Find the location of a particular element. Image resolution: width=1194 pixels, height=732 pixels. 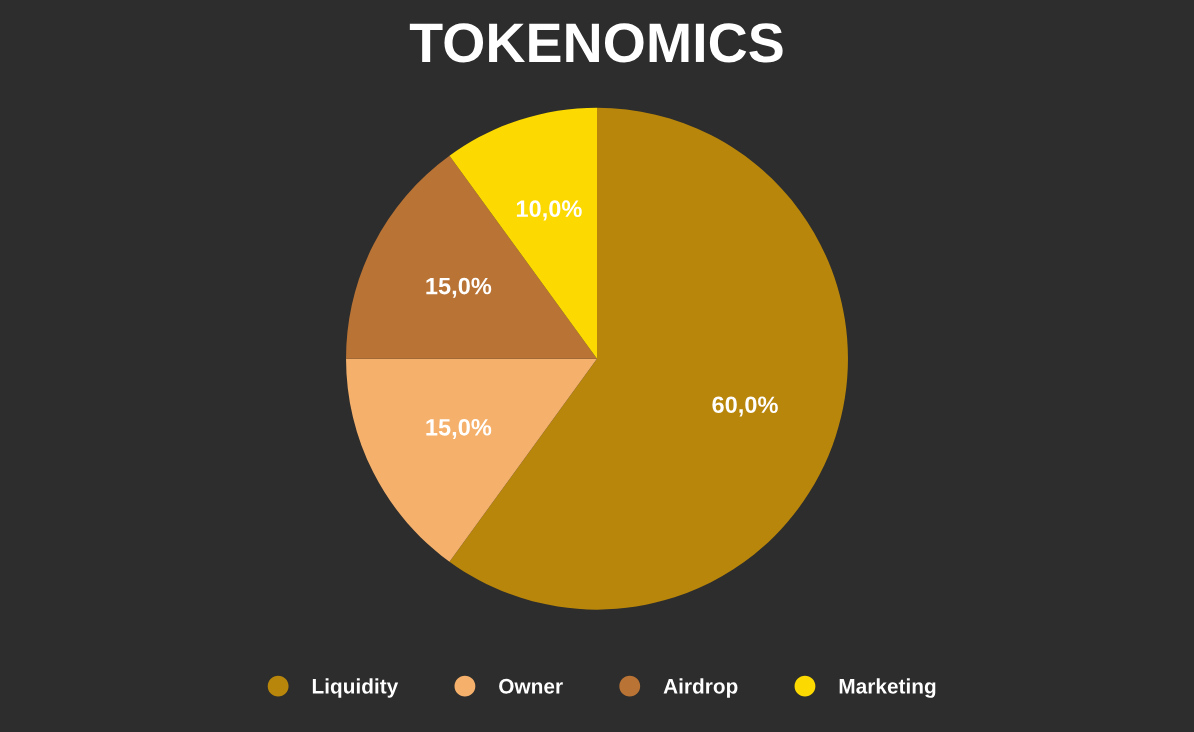

legend-label: Airdrop is located at coordinates (700, 688).